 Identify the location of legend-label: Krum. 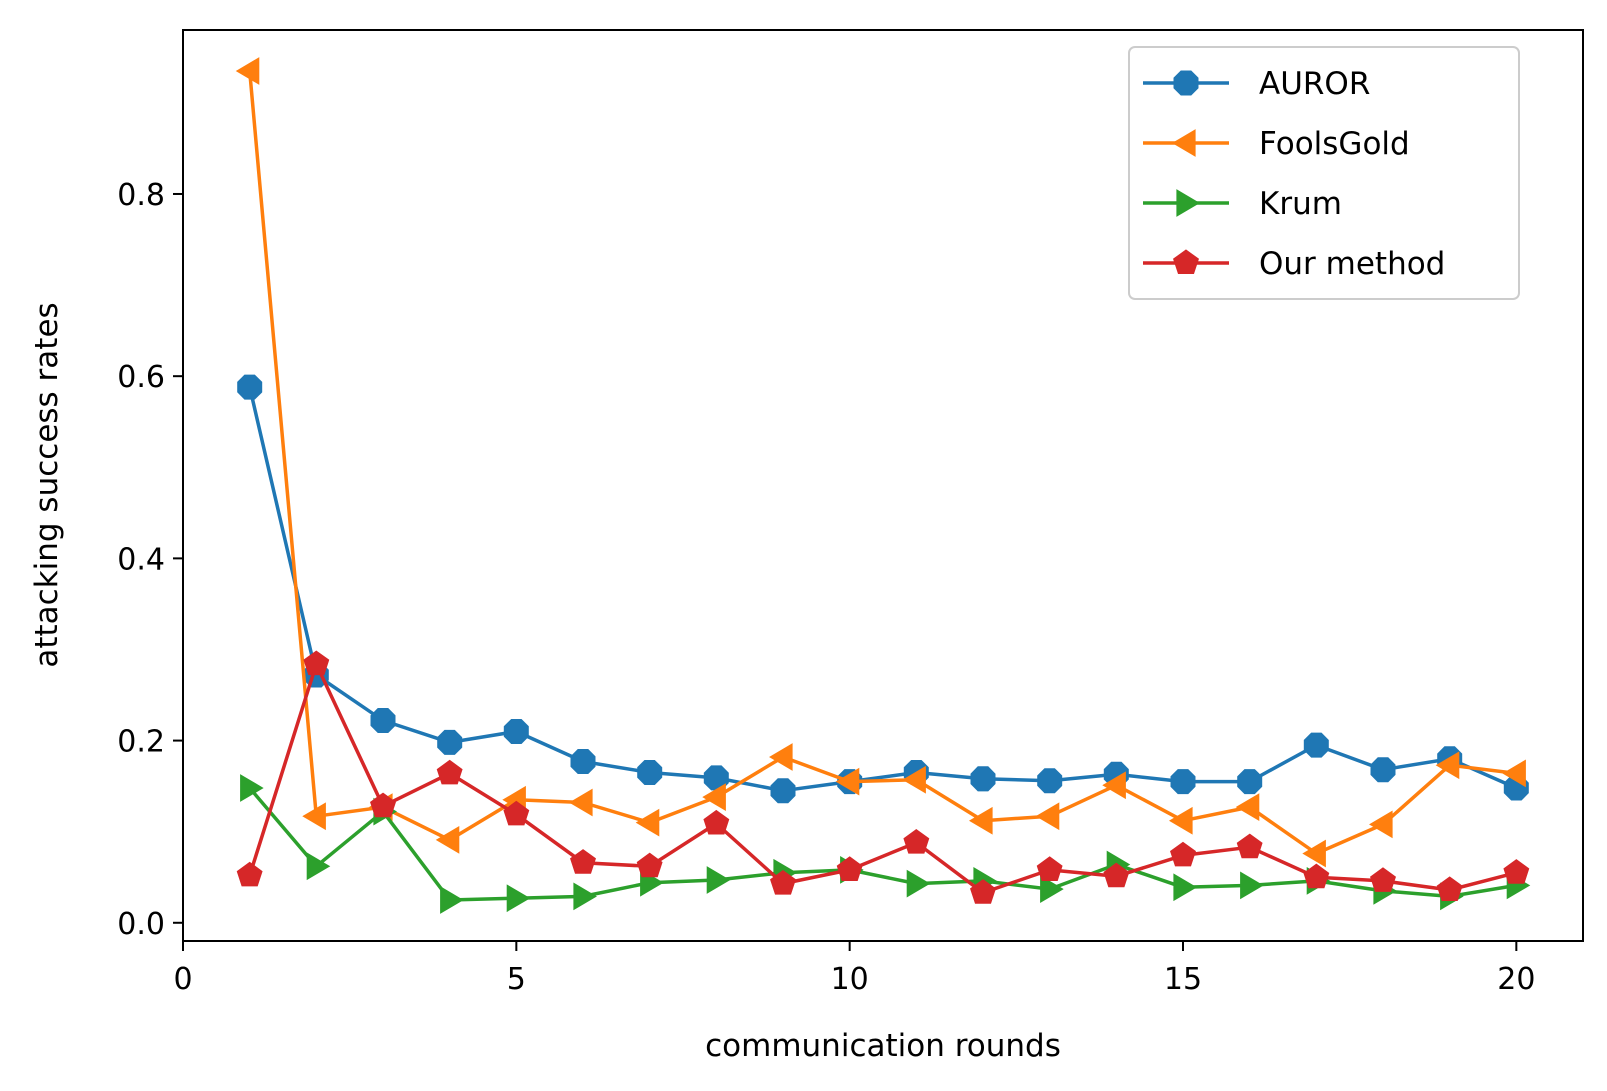
(1300, 204).